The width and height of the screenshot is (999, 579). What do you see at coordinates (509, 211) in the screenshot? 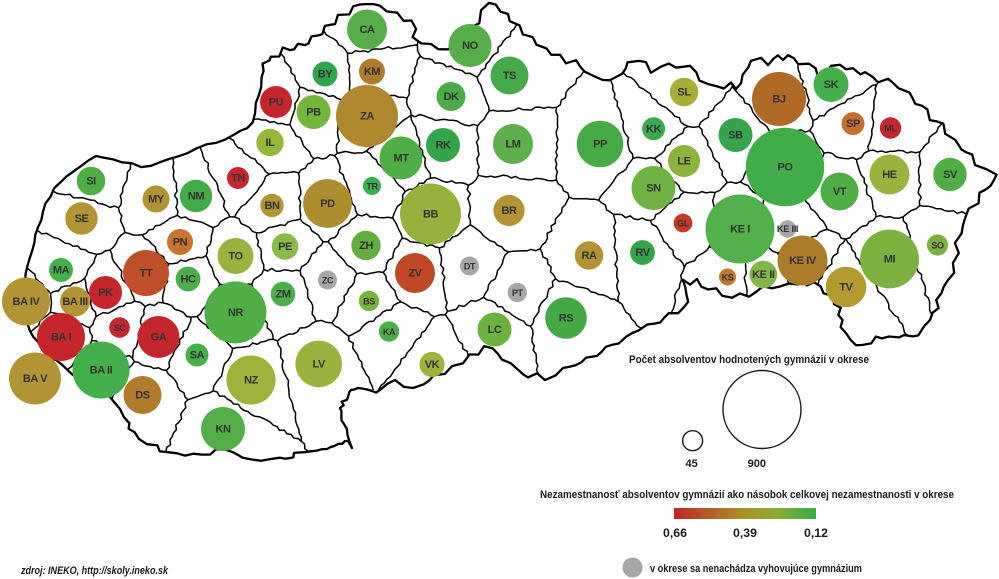
I see `svg-text: BR` at bounding box center [509, 211].